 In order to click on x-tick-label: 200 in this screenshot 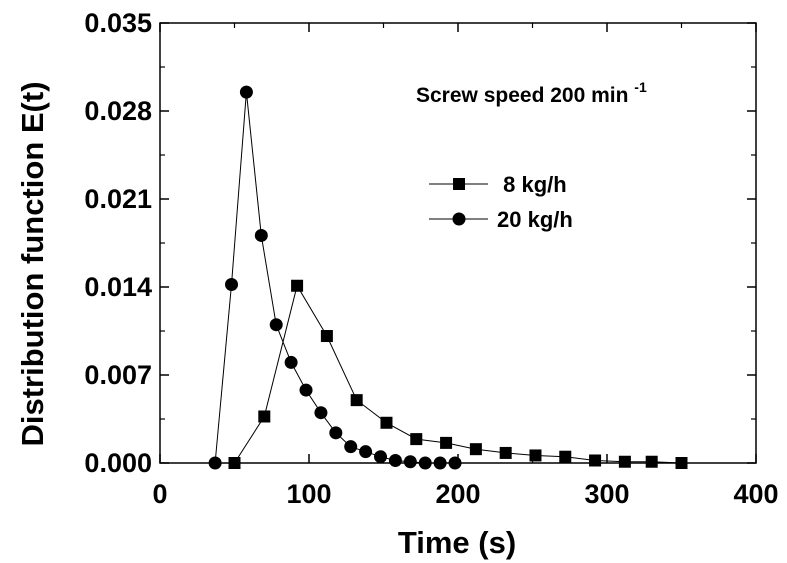, I will do `click(457, 494)`.